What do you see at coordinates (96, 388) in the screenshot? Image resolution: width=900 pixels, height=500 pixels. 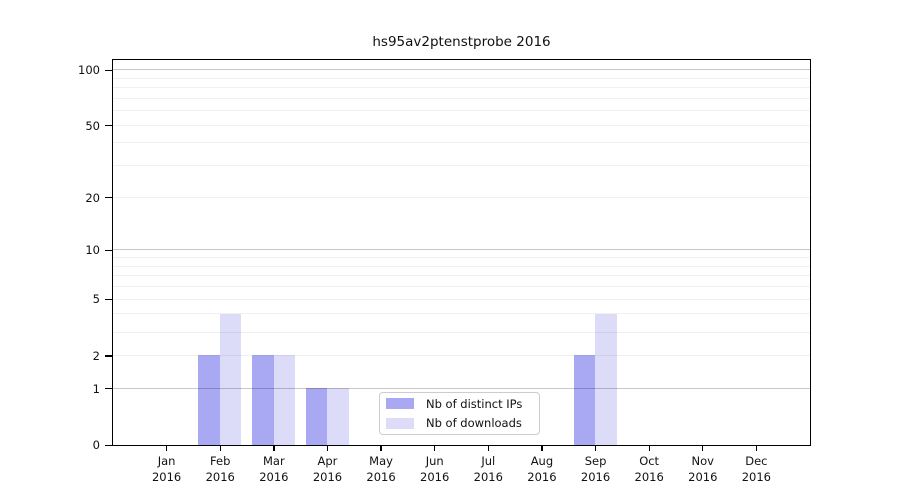 I see `y-tick-label-1: 1` at bounding box center [96, 388].